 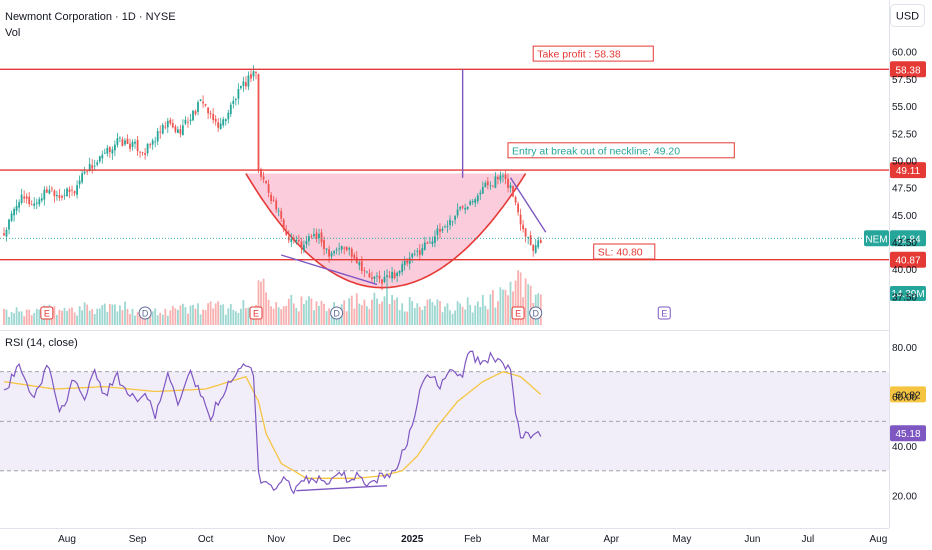 What do you see at coordinates (907, 15) in the screenshot?
I see `currency-button` at bounding box center [907, 15].